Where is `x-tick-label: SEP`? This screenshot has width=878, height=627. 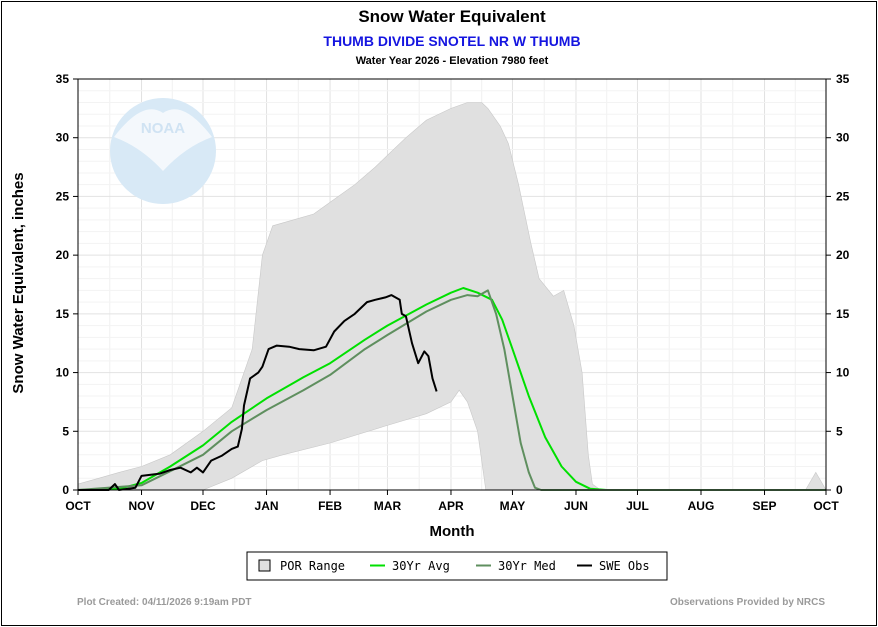
x-tick-label: SEP is located at coordinates (765, 506).